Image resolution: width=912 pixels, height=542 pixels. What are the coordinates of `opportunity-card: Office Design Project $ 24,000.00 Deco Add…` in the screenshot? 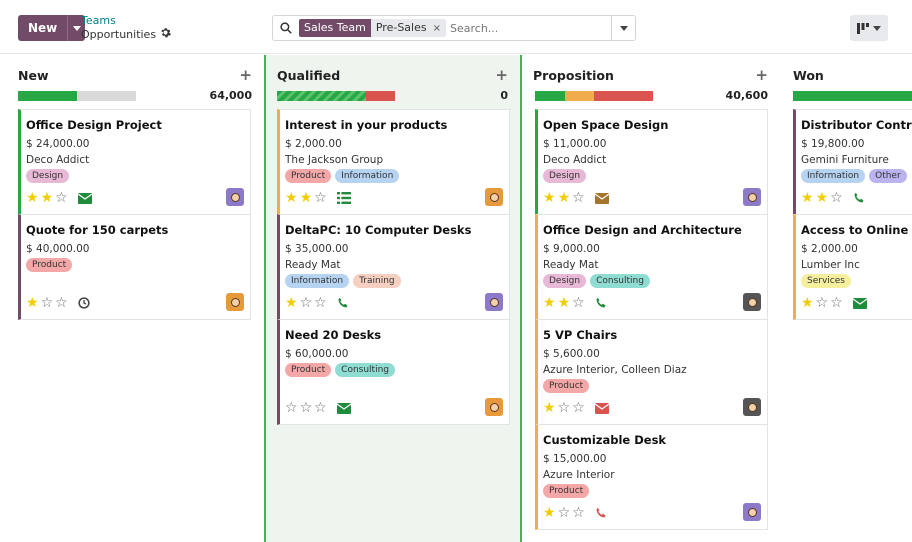 It's located at (134, 162).